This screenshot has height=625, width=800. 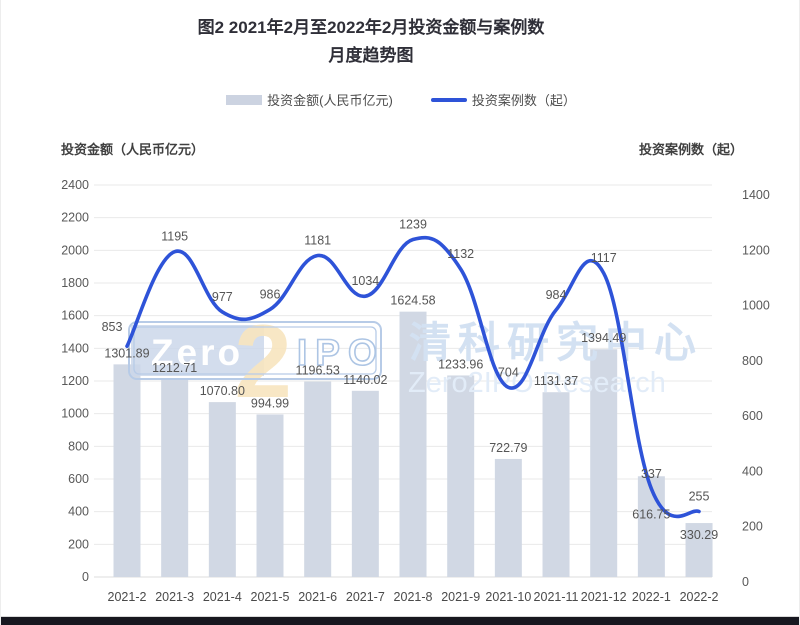 I want to click on left-axis-tick: 600, so click(x=78, y=479).